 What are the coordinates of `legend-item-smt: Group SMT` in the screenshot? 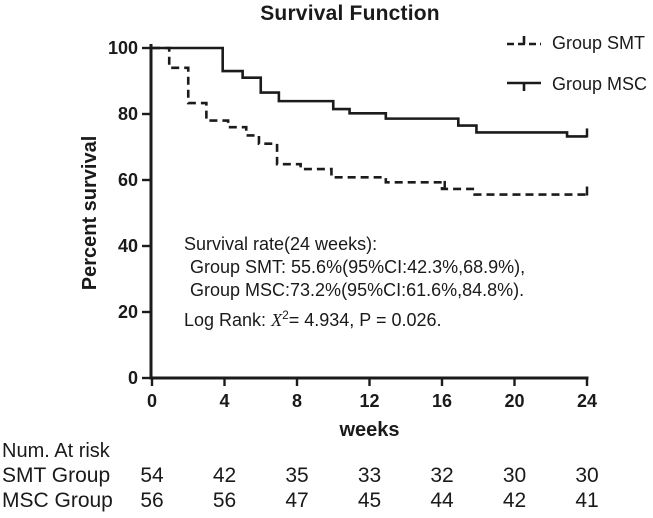 It's located at (575, 43).